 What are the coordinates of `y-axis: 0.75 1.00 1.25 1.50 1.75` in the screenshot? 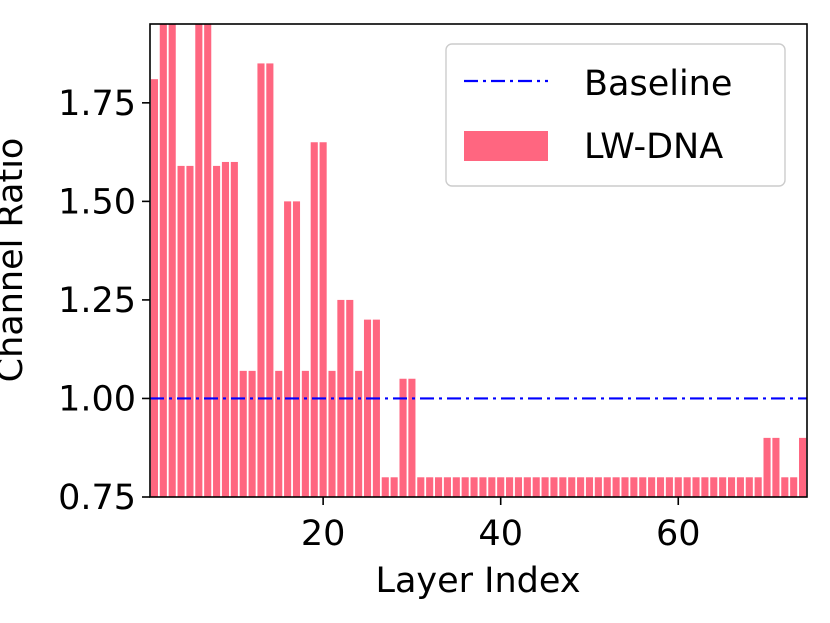 It's located at (104, 301).